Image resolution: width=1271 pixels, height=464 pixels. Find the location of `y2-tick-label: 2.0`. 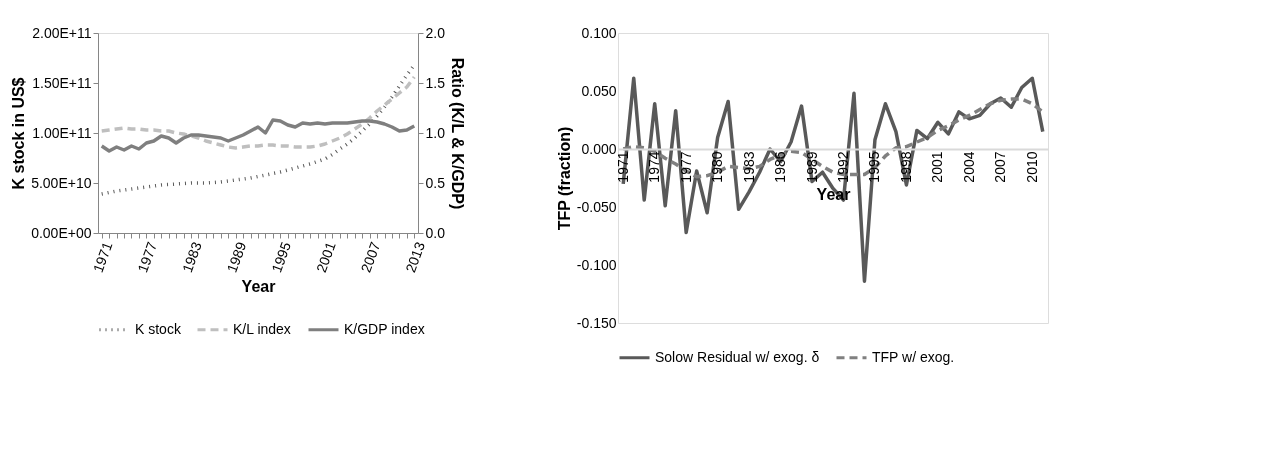

y2-tick-label: 2.0 is located at coordinates (435, 32).